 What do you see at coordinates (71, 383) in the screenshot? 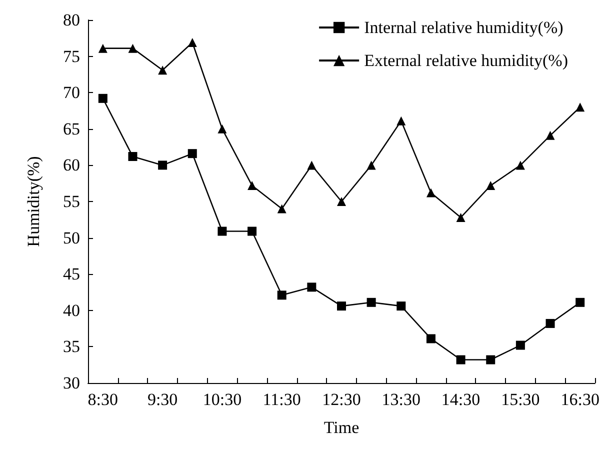
I see `y-tick-label: 30` at bounding box center [71, 383].